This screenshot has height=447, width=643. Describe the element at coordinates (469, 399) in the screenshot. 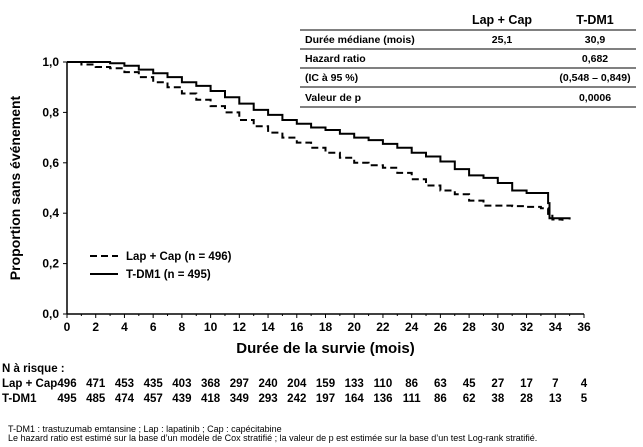

I see `risk-value: 62` at that location.